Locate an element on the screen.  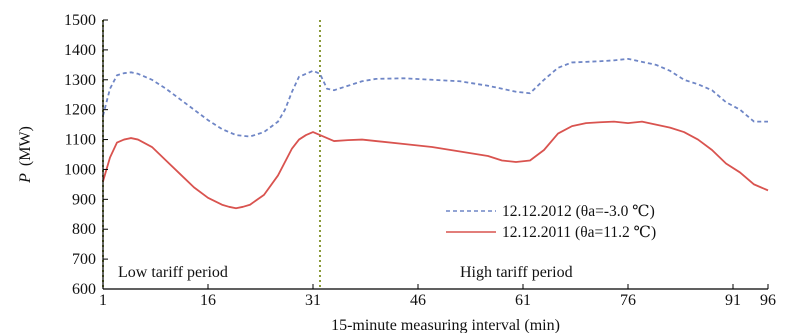
y-tick-label: 1200 is located at coordinates (80, 110).